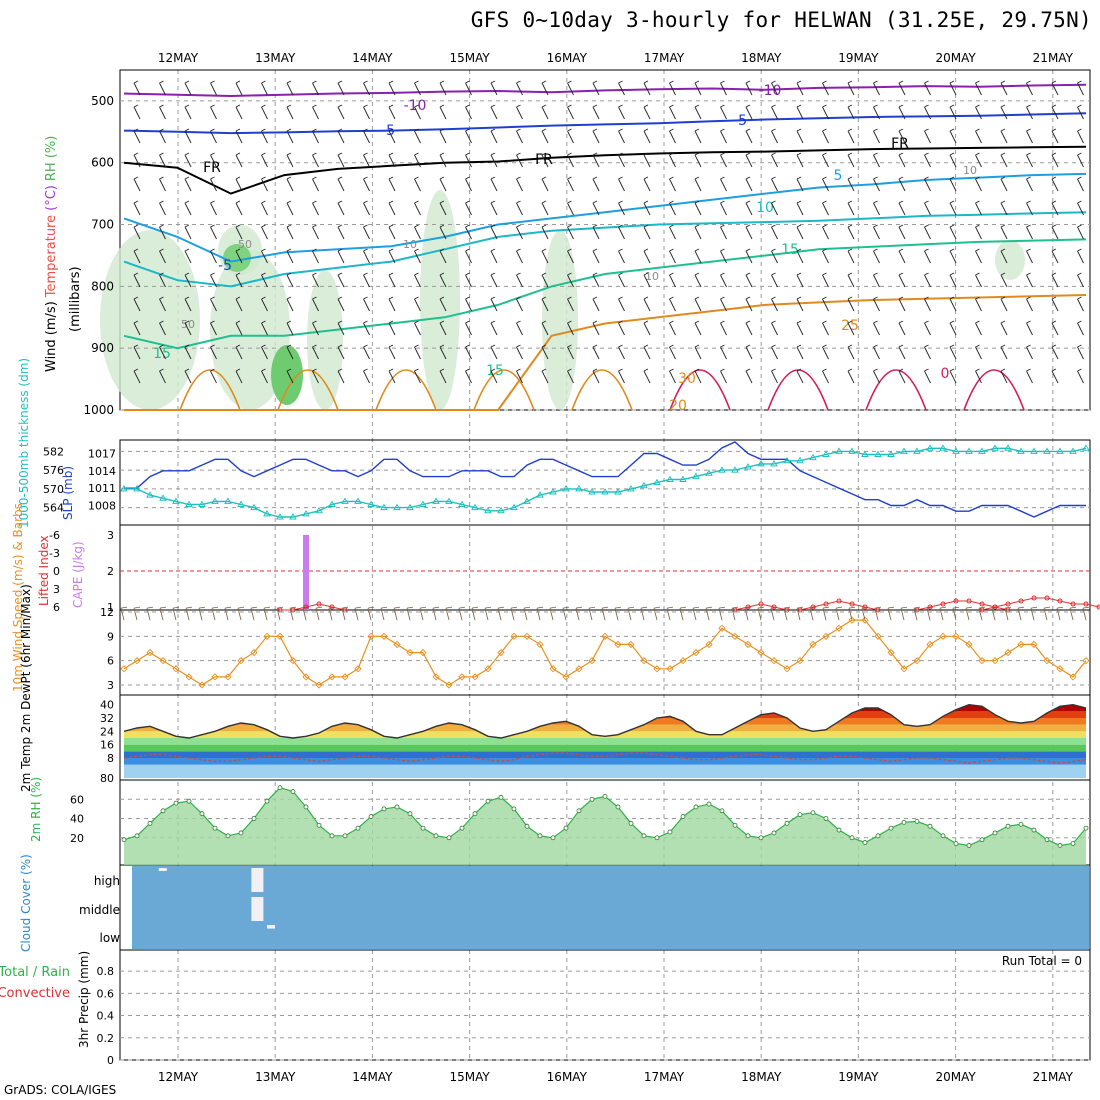 Image resolution: width=1100 pixels, height=1100 pixels. What do you see at coordinates (790, 250) in the screenshot?
I see `isotherm-label: 15` at bounding box center [790, 250].